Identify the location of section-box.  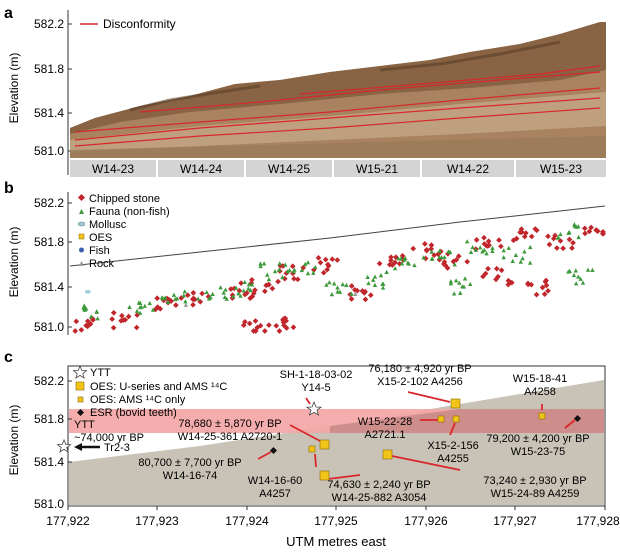
(113, 168).